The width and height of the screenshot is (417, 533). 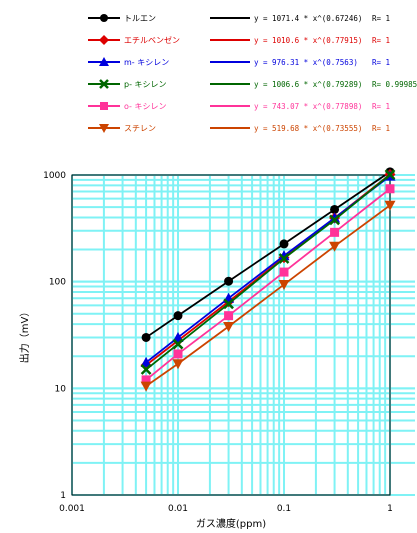 I want to click on fit-equation: y = 1010.6 * x^(0.77915), so click(x=308, y=40).